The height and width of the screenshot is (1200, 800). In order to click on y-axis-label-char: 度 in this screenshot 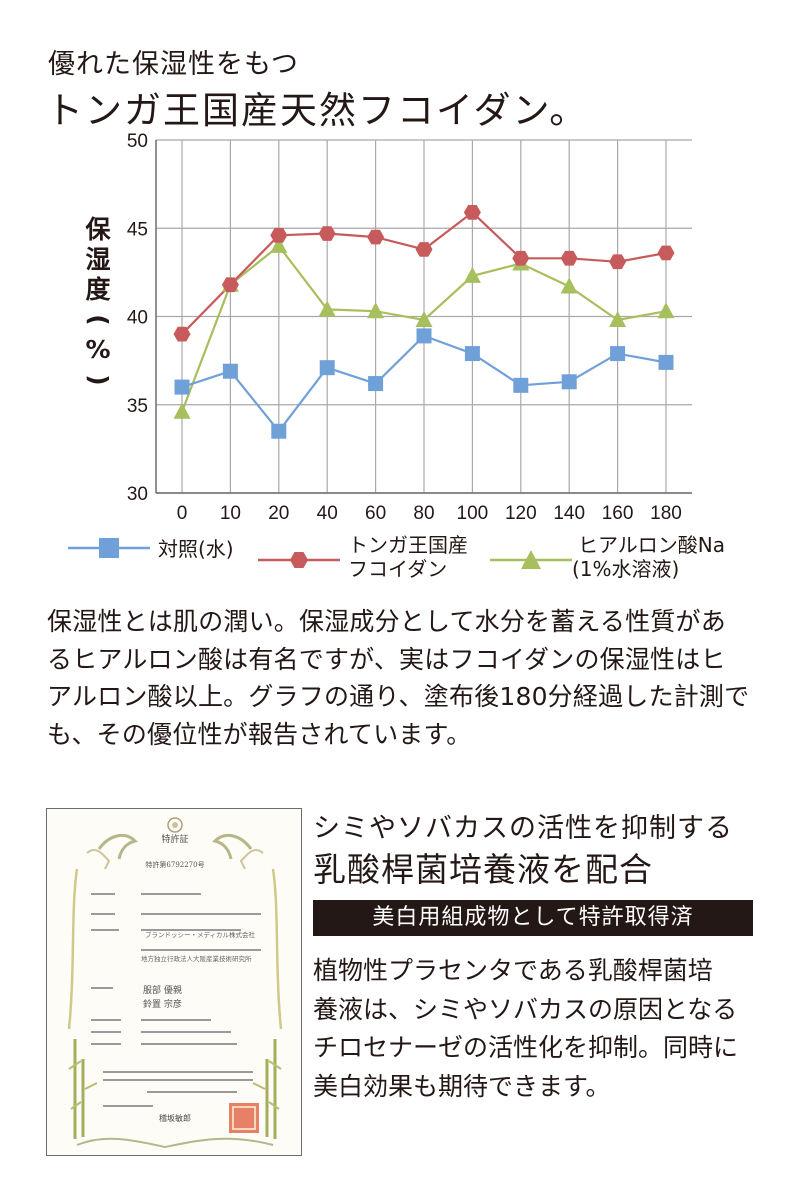, I will do `click(98, 289)`.